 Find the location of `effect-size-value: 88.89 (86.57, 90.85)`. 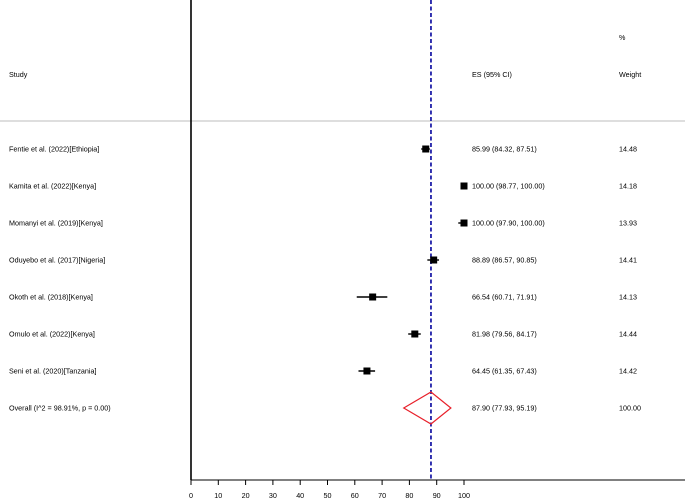

effect-size-value: 88.89 (86.57, 90.85) is located at coordinates (504, 260).